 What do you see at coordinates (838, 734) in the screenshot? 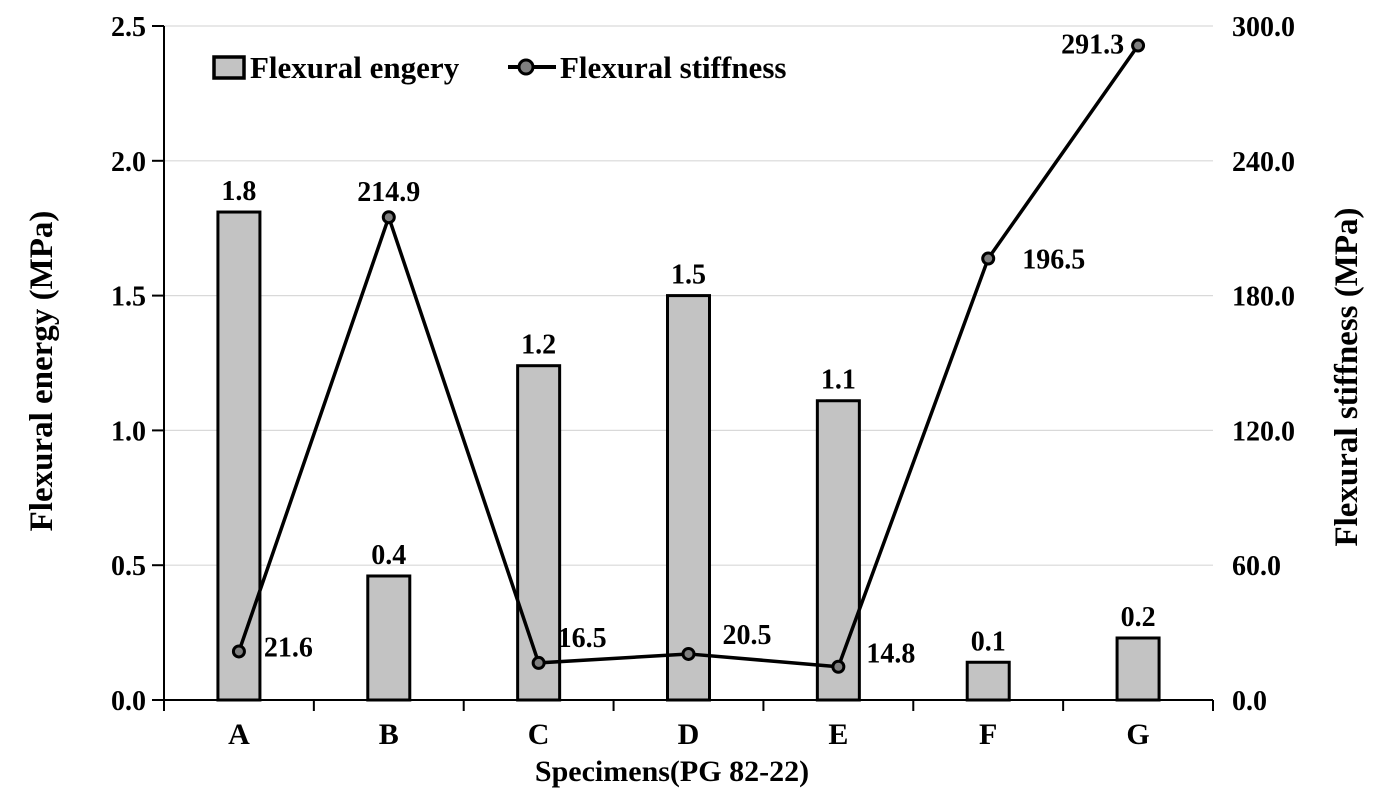
I see `category-label-E: E` at bounding box center [838, 734].